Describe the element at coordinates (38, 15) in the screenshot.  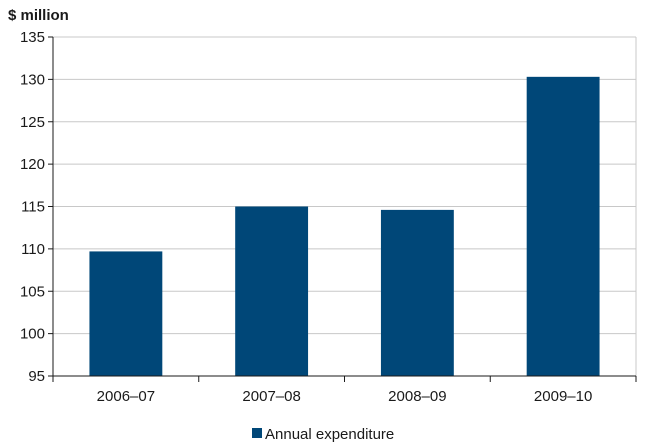
I see `y-axis-unit-label: $ million` at that location.